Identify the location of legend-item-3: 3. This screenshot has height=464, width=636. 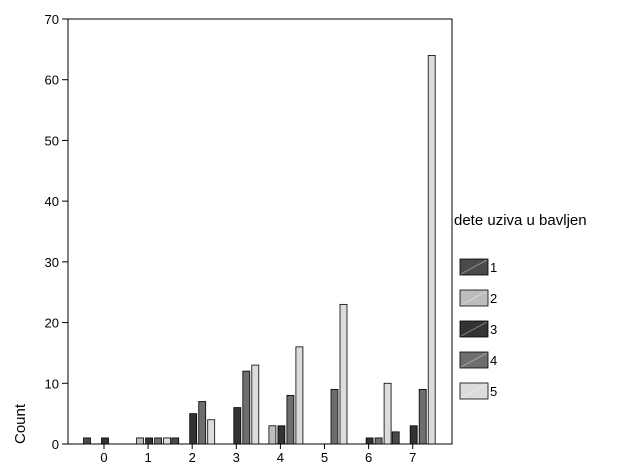
(478, 329).